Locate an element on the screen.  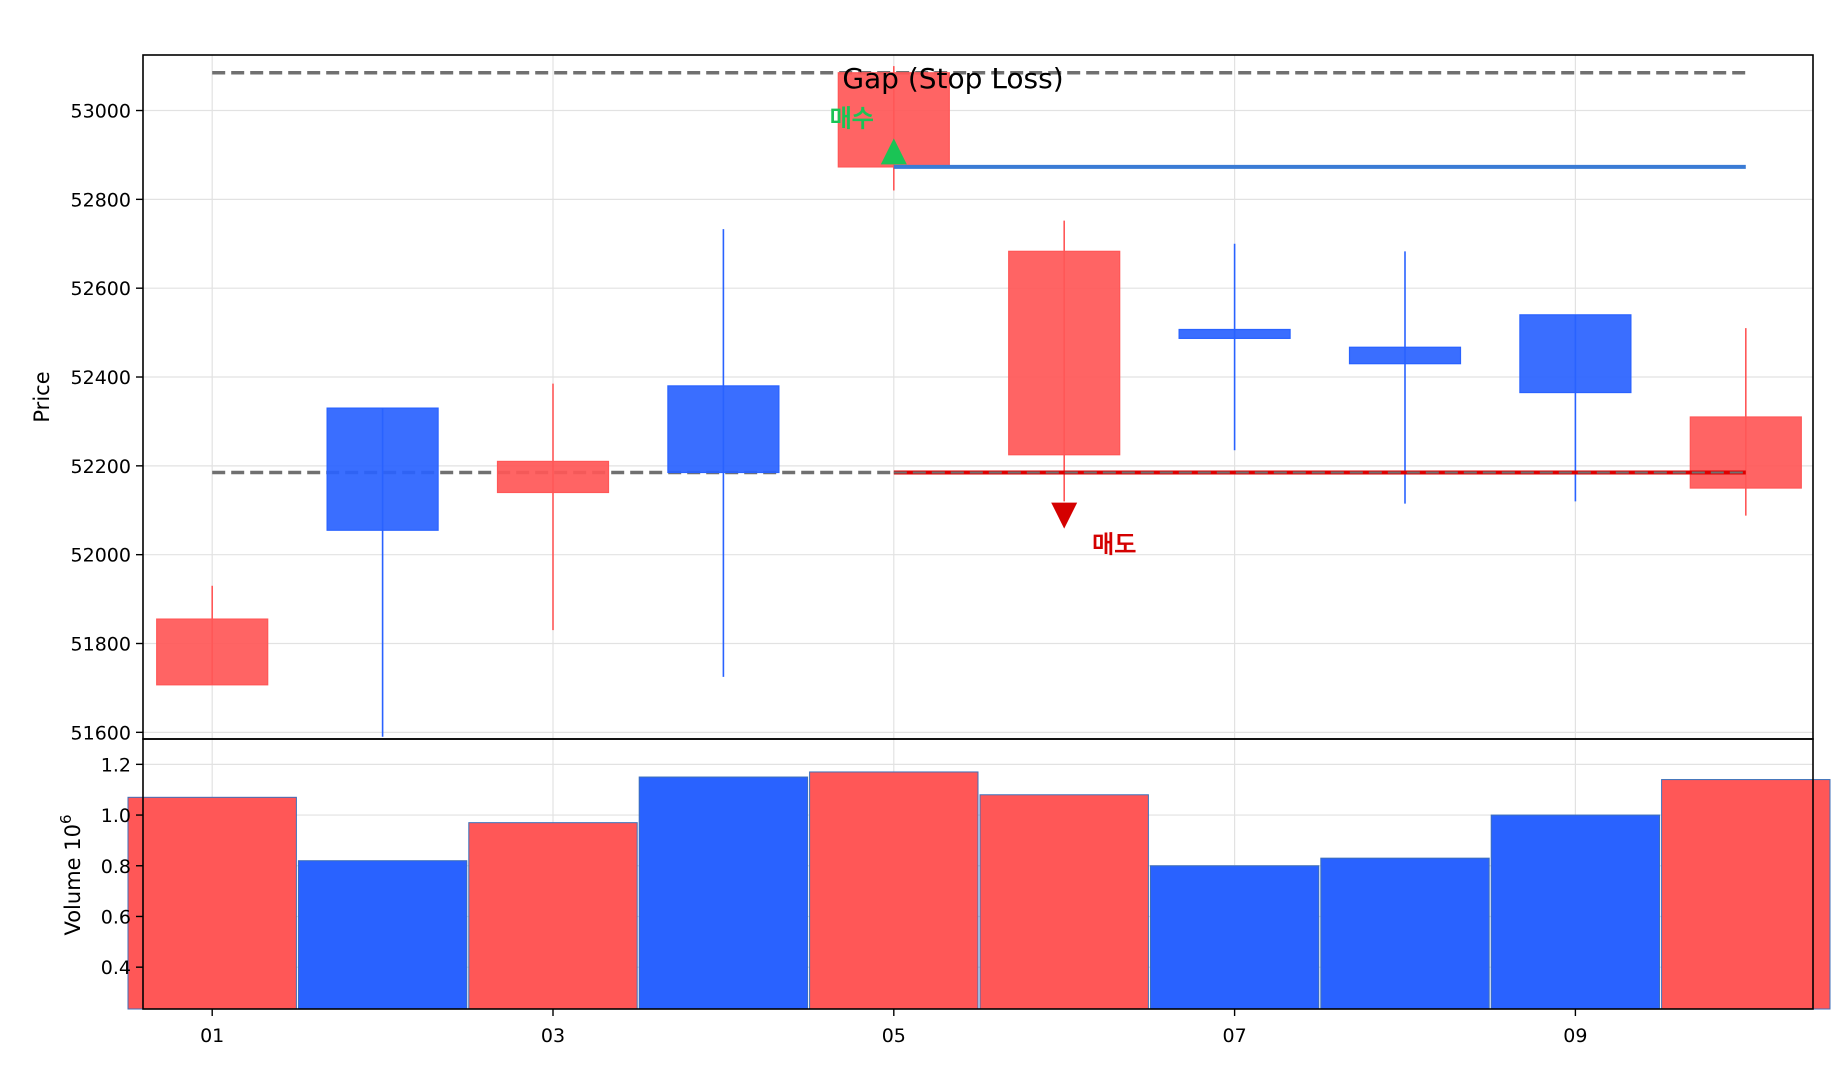
x-tick-label: 05 is located at coordinates (894, 1036).